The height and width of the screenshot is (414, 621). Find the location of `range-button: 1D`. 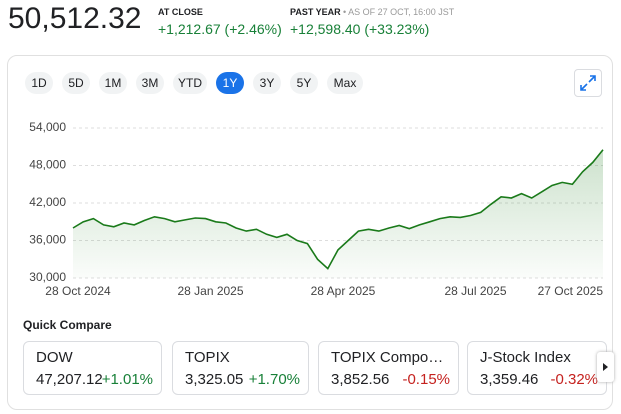

range-button: 1D is located at coordinates (39, 83).